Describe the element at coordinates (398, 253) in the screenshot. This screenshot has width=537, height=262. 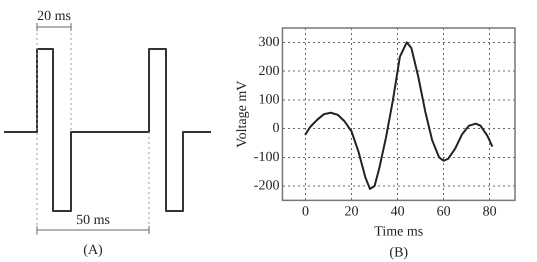
I see `text: (B)` at that location.